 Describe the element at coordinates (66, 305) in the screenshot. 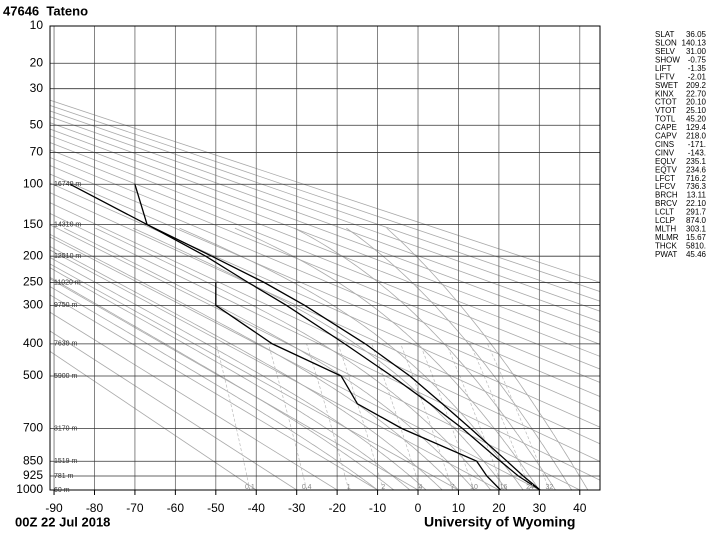

I see `height-label: 9750 m` at that location.